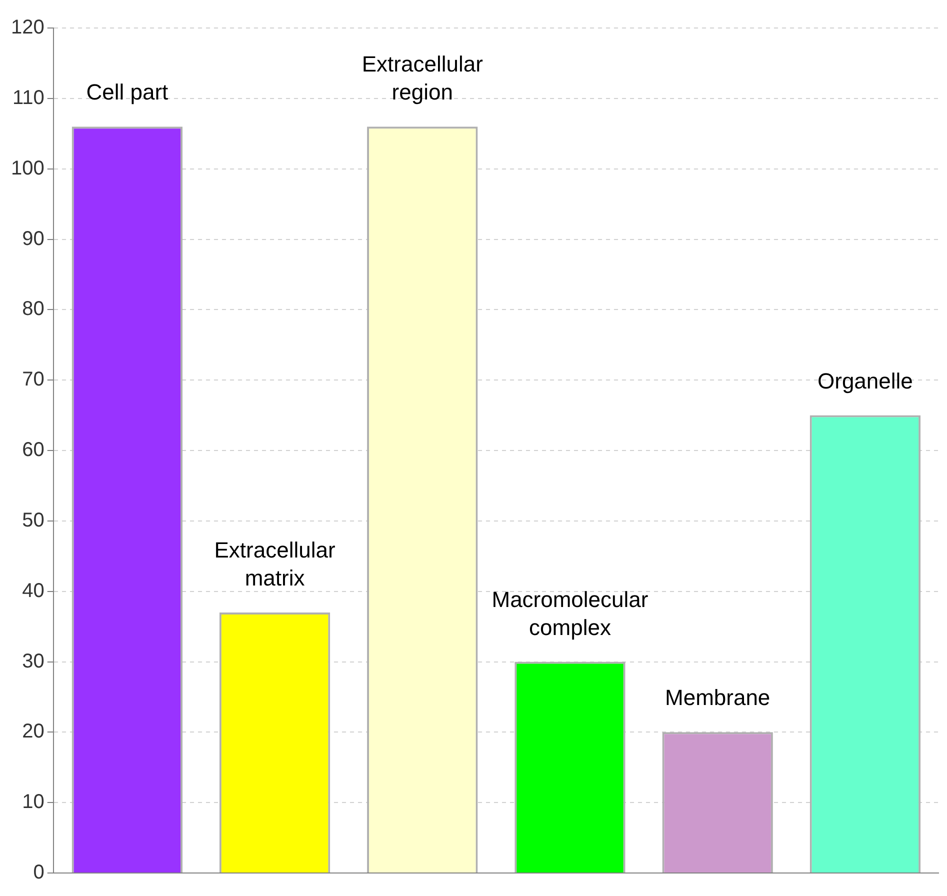  Describe the element at coordinates (27, 168) in the screenshot. I see `y-tick-label: 100` at that location.